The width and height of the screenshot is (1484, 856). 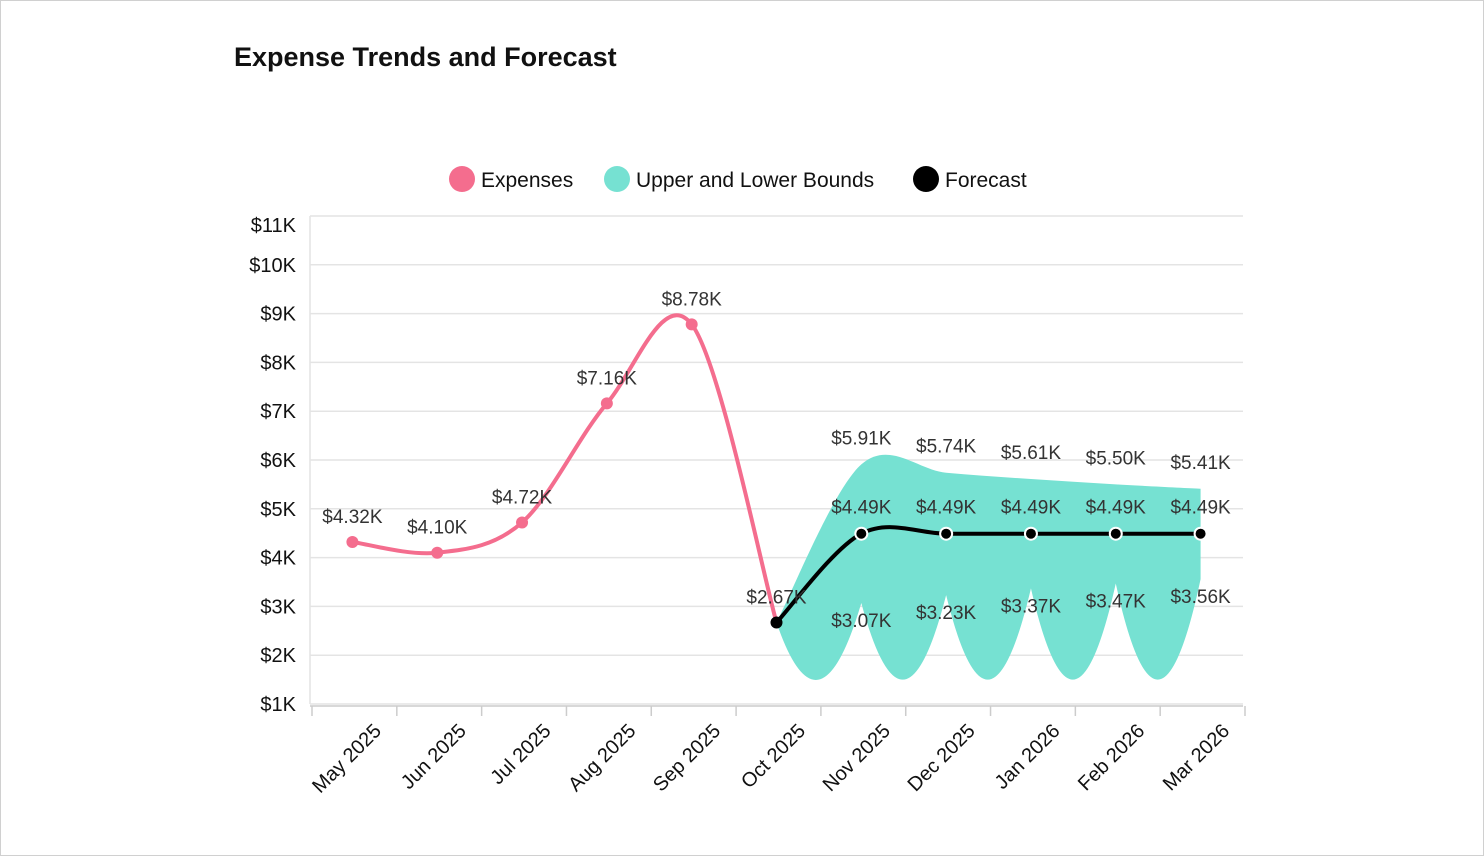 What do you see at coordinates (986, 180) in the screenshot?
I see `legend-label: Forecast` at bounding box center [986, 180].